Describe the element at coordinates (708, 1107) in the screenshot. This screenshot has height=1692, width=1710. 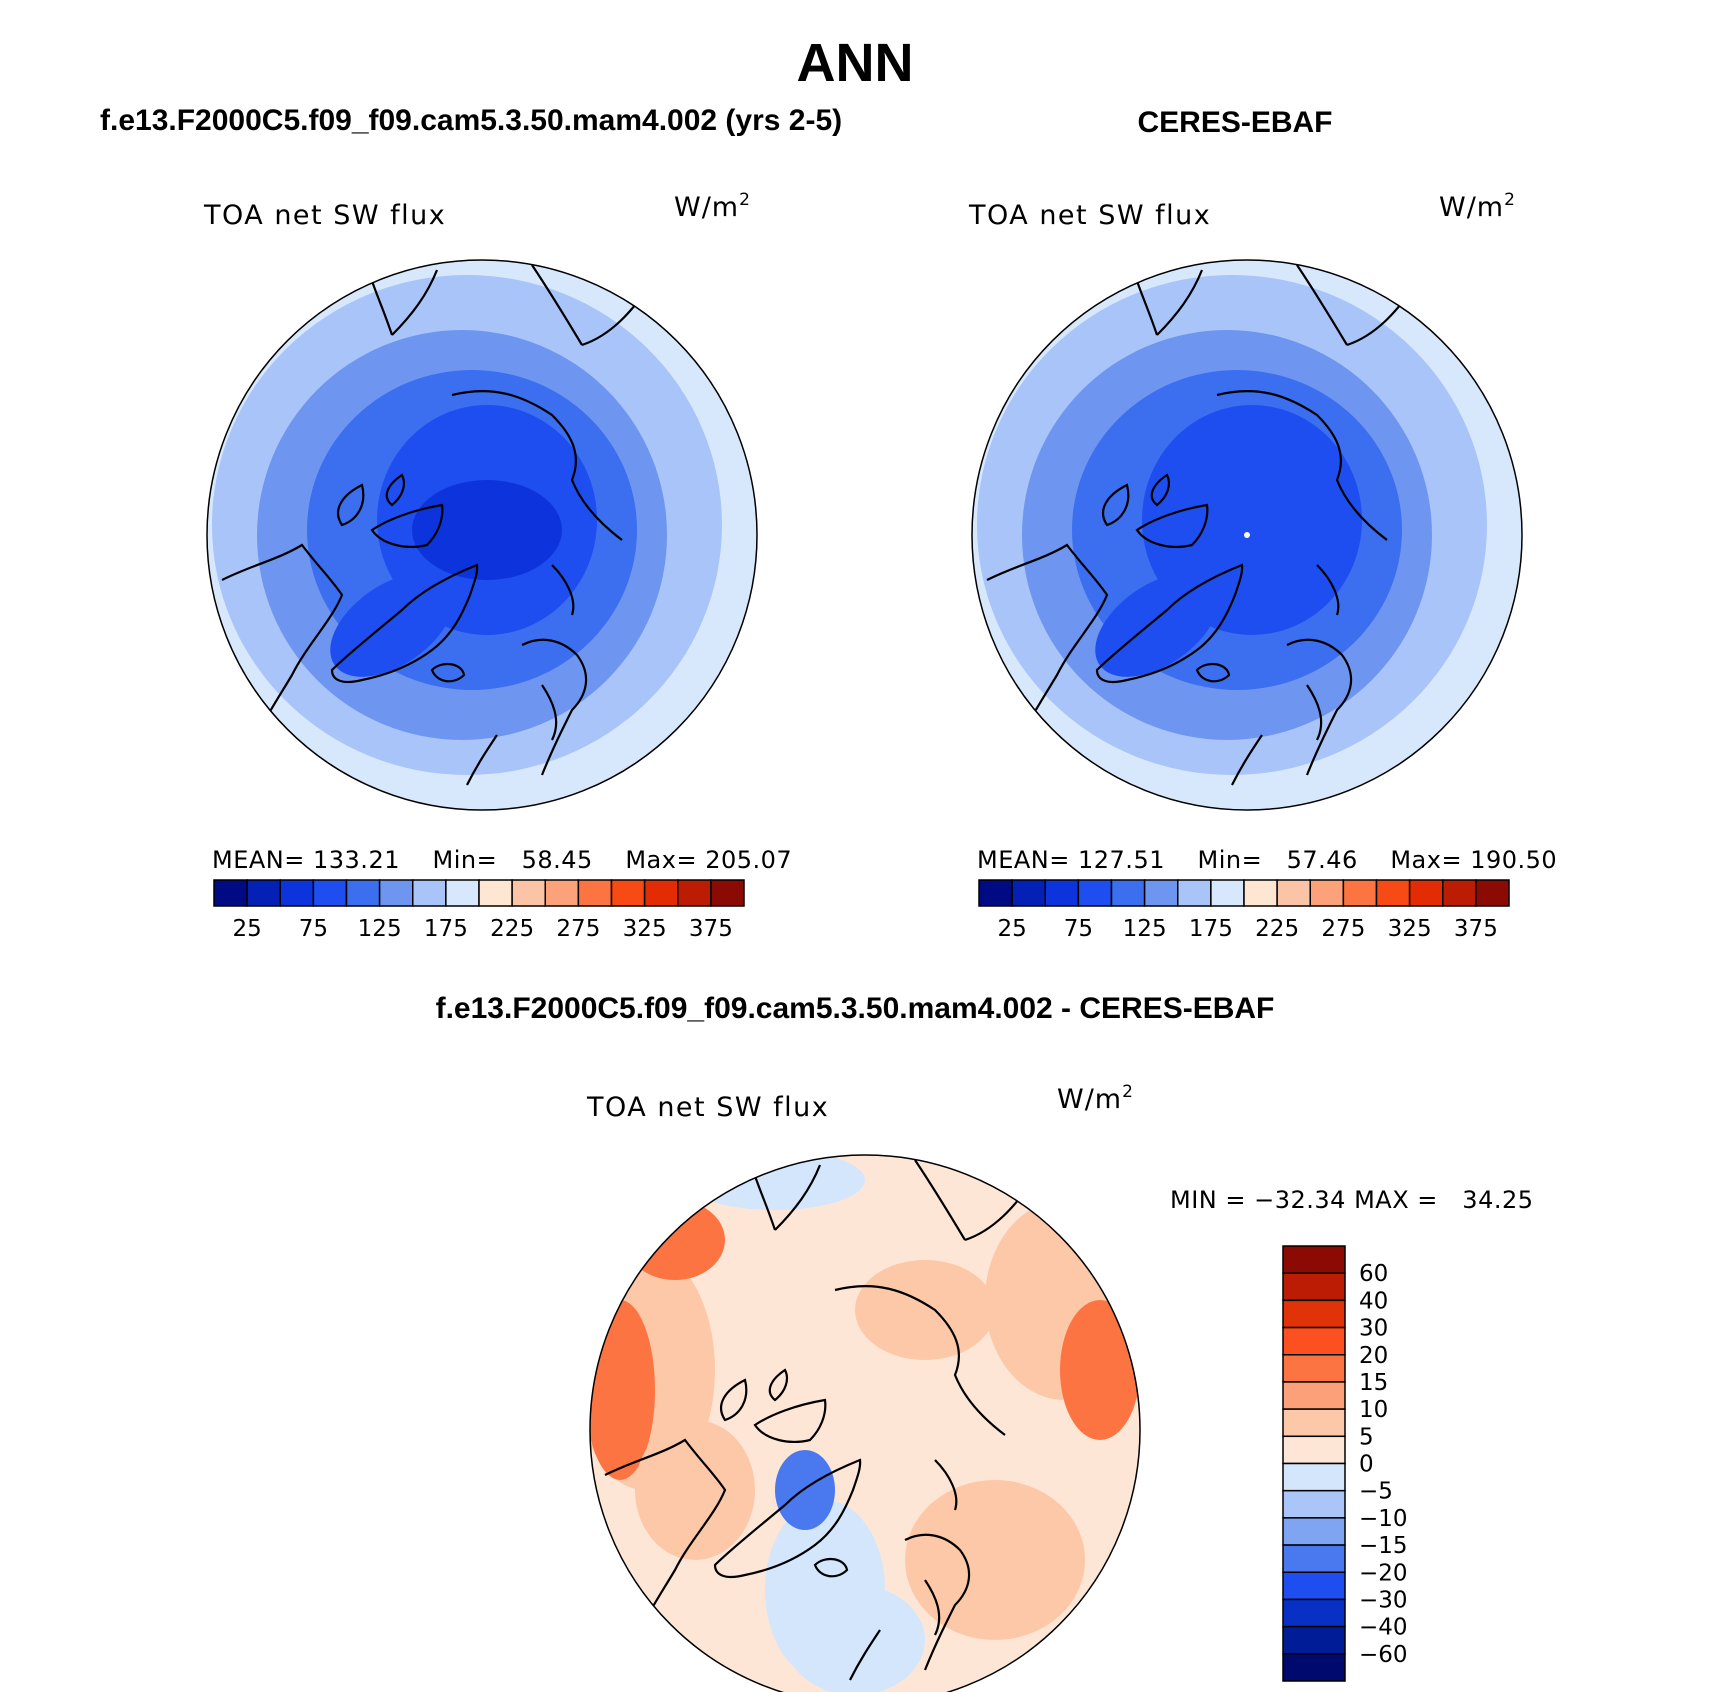
I see `diff-variable-label: TOA net SW flux` at that location.